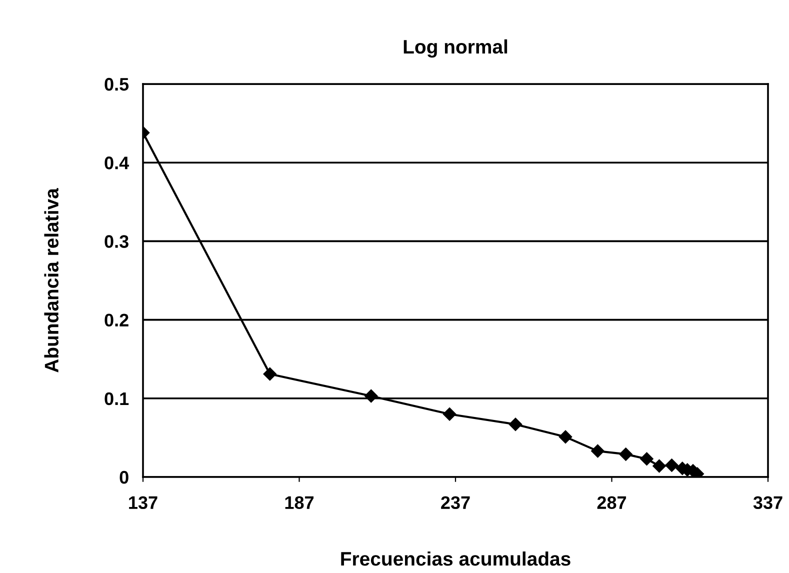 This screenshot has width=789, height=573. Describe the element at coordinates (611, 503) in the screenshot. I see `x-tick-label: 287` at that location.